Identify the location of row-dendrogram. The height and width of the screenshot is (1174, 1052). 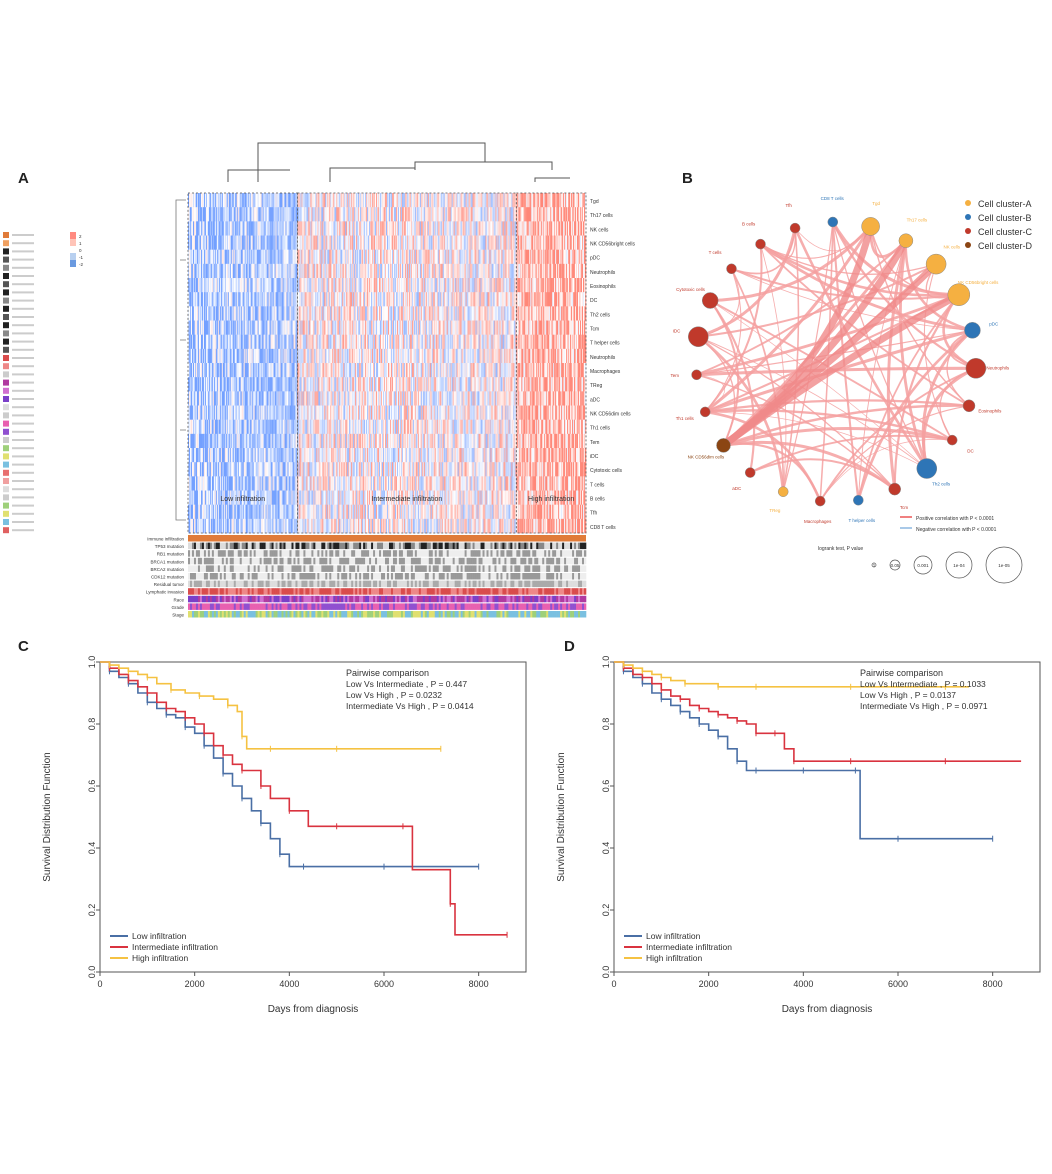
(180, 360).